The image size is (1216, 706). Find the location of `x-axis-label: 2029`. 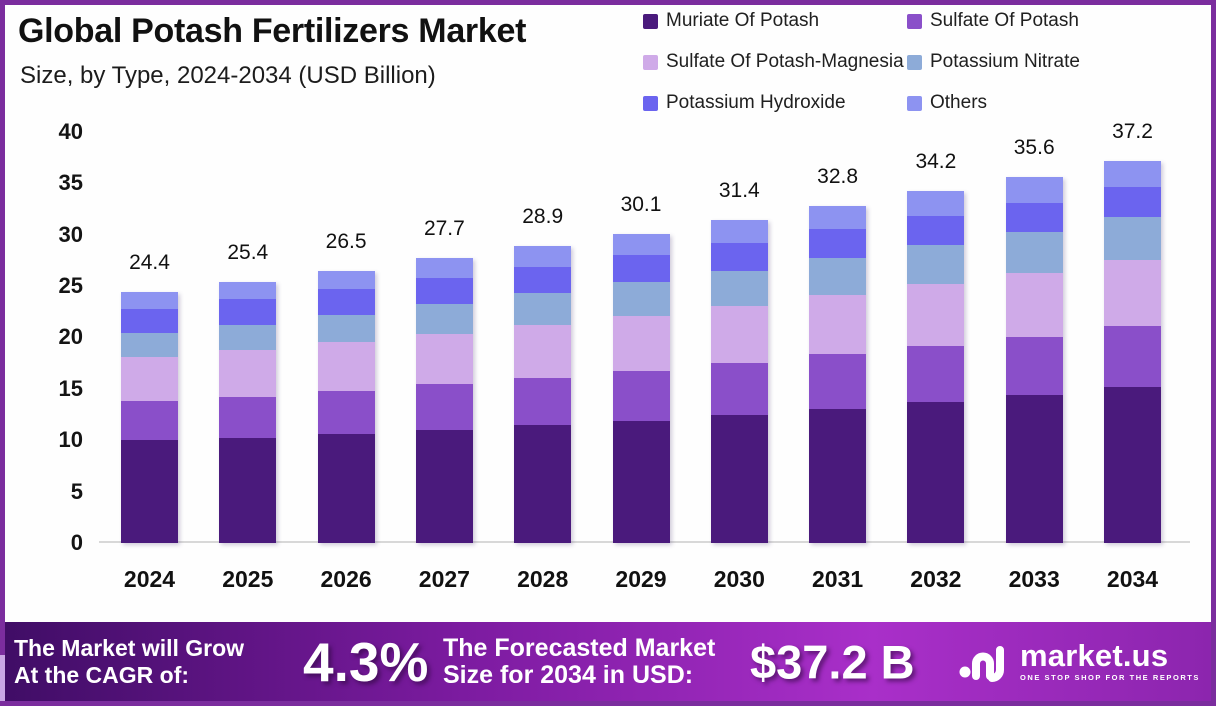

x-axis-label: 2029 is located at coordinates (641, 579).